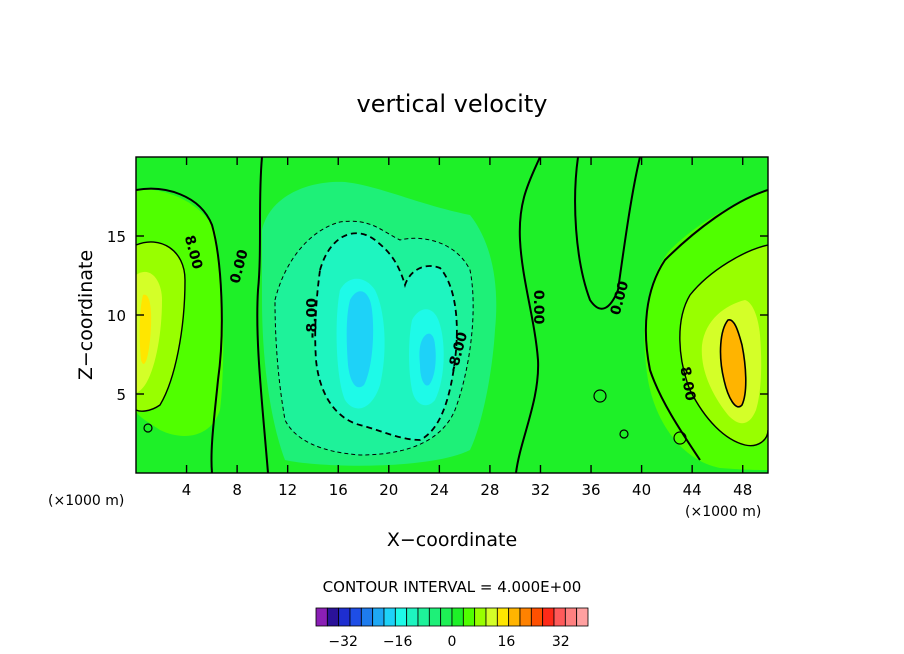 The width and height of the screenshot is (904, 654). Describe the element at coordinates (343, 642) in the screenshot. I see `colorbar-tick-label: −32` at that location.